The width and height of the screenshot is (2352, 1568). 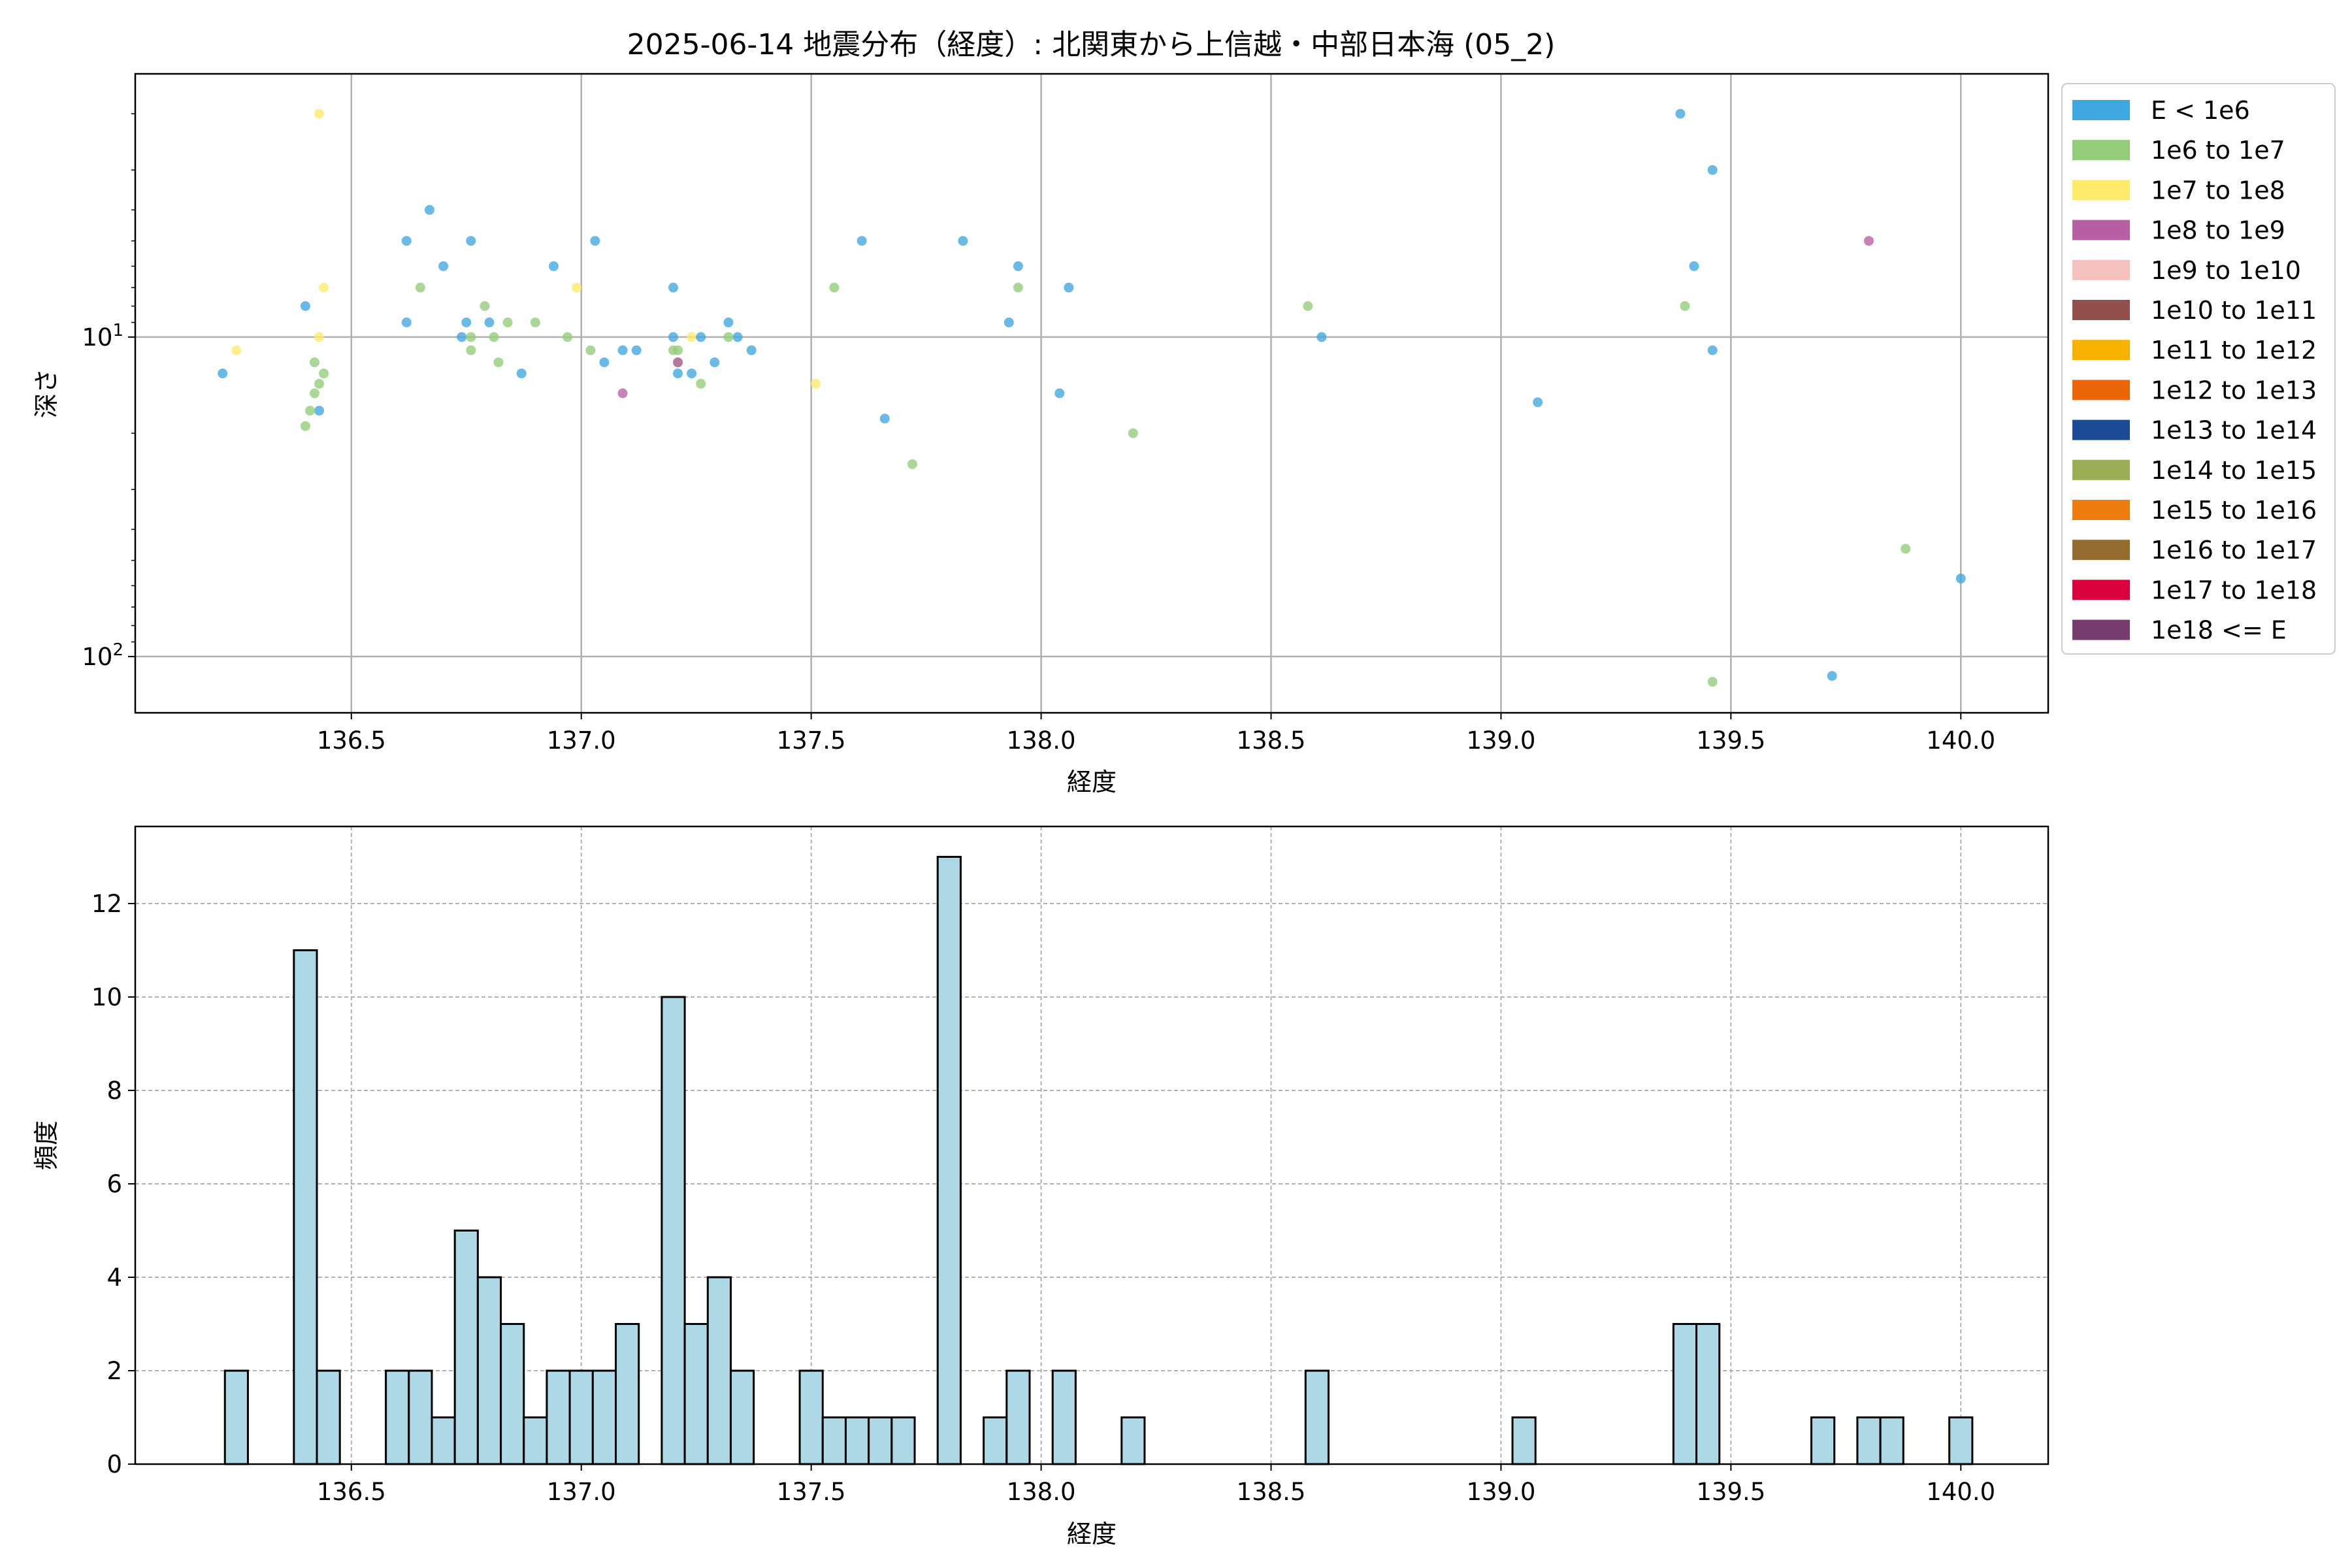 What do you see at coordinates (102, 336) in the screenshot?
I see `scatter-y-tick-label: 101` at bounding box center [102, 336].